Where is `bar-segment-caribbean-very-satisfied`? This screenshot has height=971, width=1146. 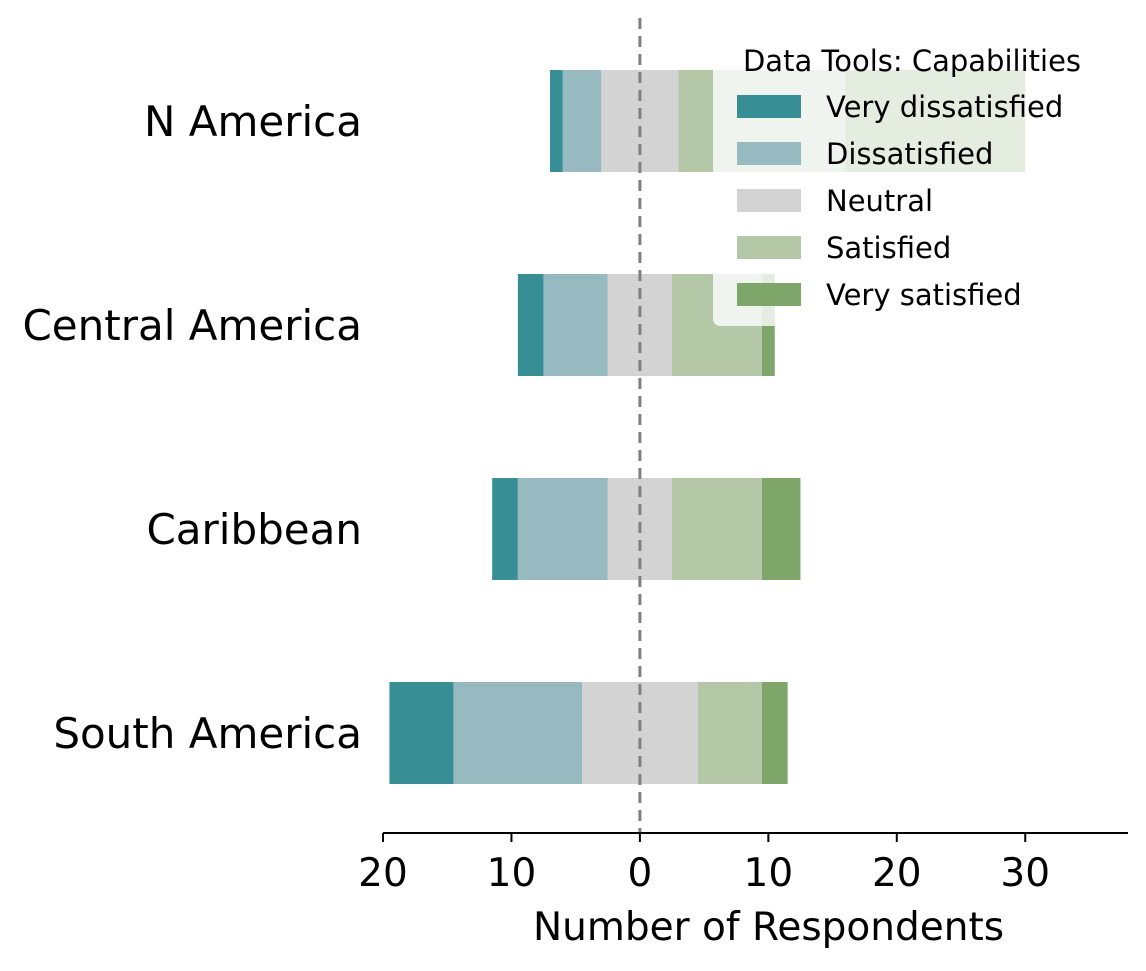
bar-segment-caribbean-very-satisfied is located at coordinates (781, 529).